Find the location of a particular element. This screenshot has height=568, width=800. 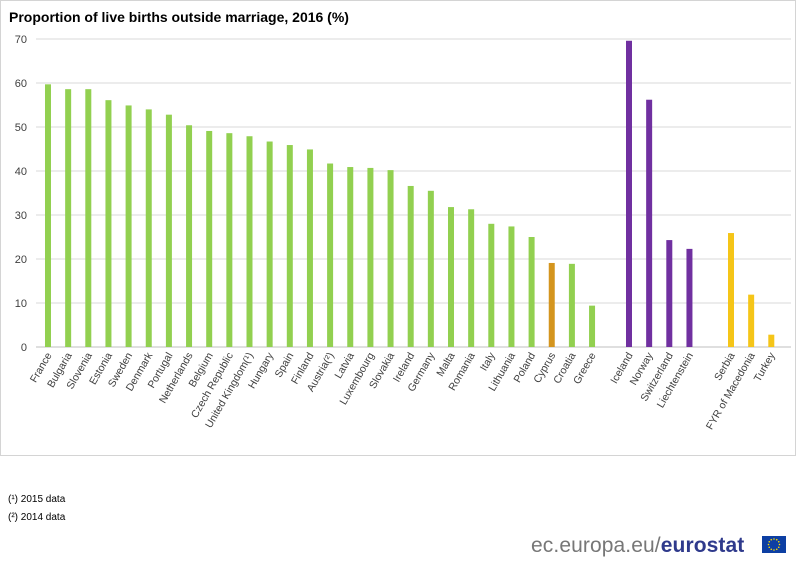

y-tick-label: 30 is located at coordinates (21, 216).